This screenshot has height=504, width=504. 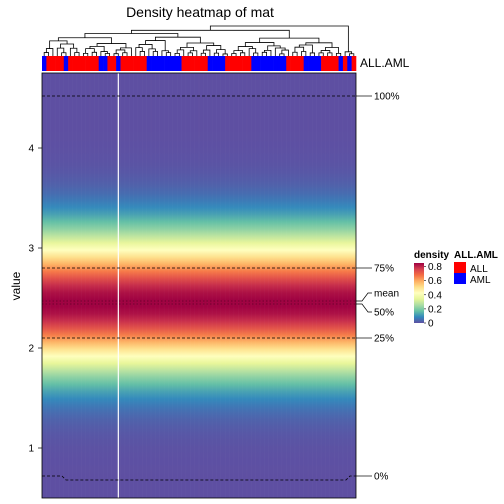 What do you see at coordinates (35, 299) in the screenshot?
I see `y-axis: 1 2 3 4` at bounding box center [35, 299].